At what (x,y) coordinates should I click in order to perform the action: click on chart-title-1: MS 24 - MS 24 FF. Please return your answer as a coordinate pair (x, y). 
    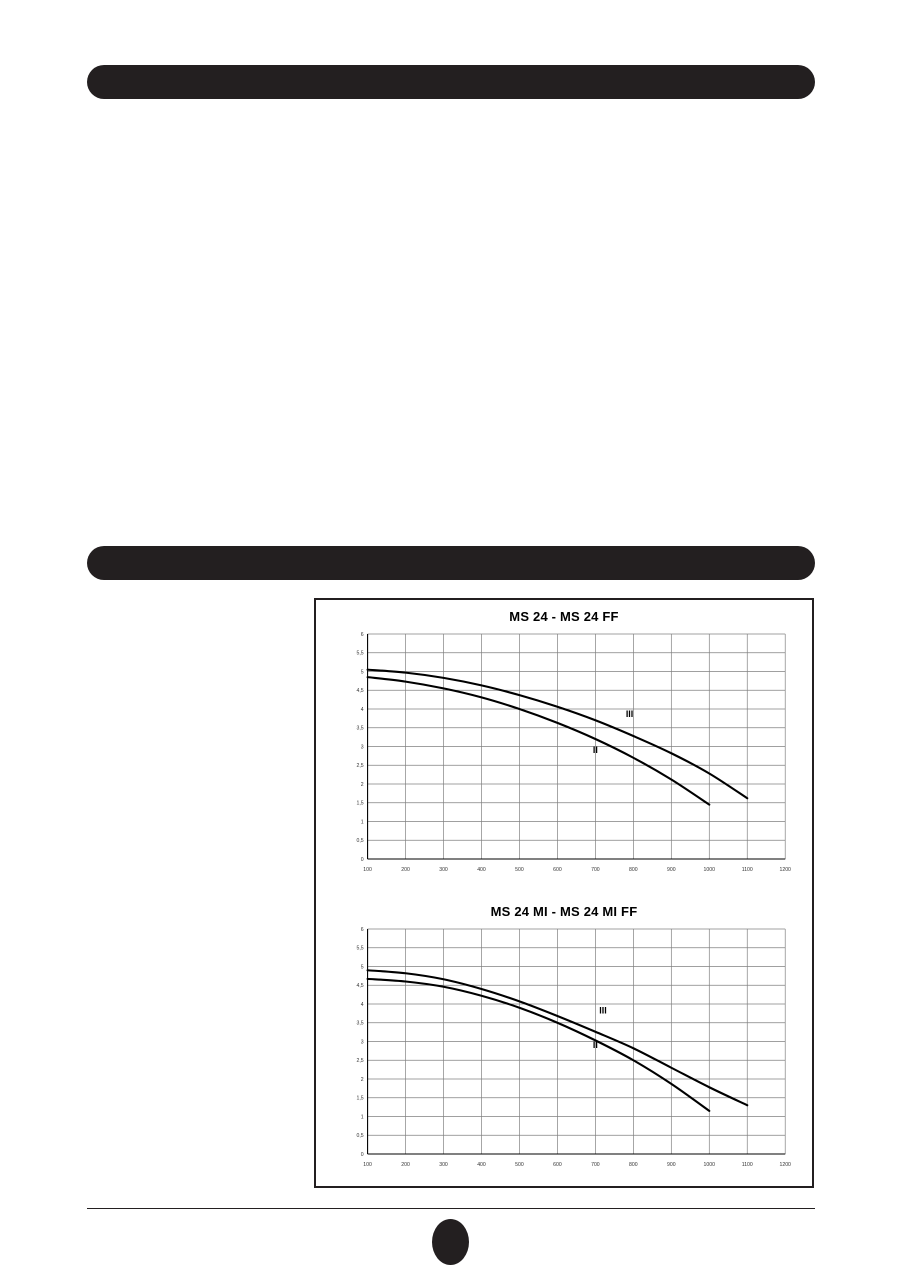
    Looking at the image, I should click on (564, 616).